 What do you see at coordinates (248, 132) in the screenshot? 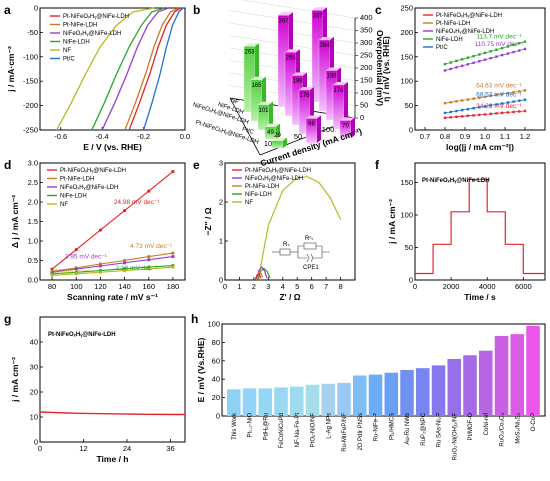
I see `category-label: Pt/C` at bounding box center [248, 132].